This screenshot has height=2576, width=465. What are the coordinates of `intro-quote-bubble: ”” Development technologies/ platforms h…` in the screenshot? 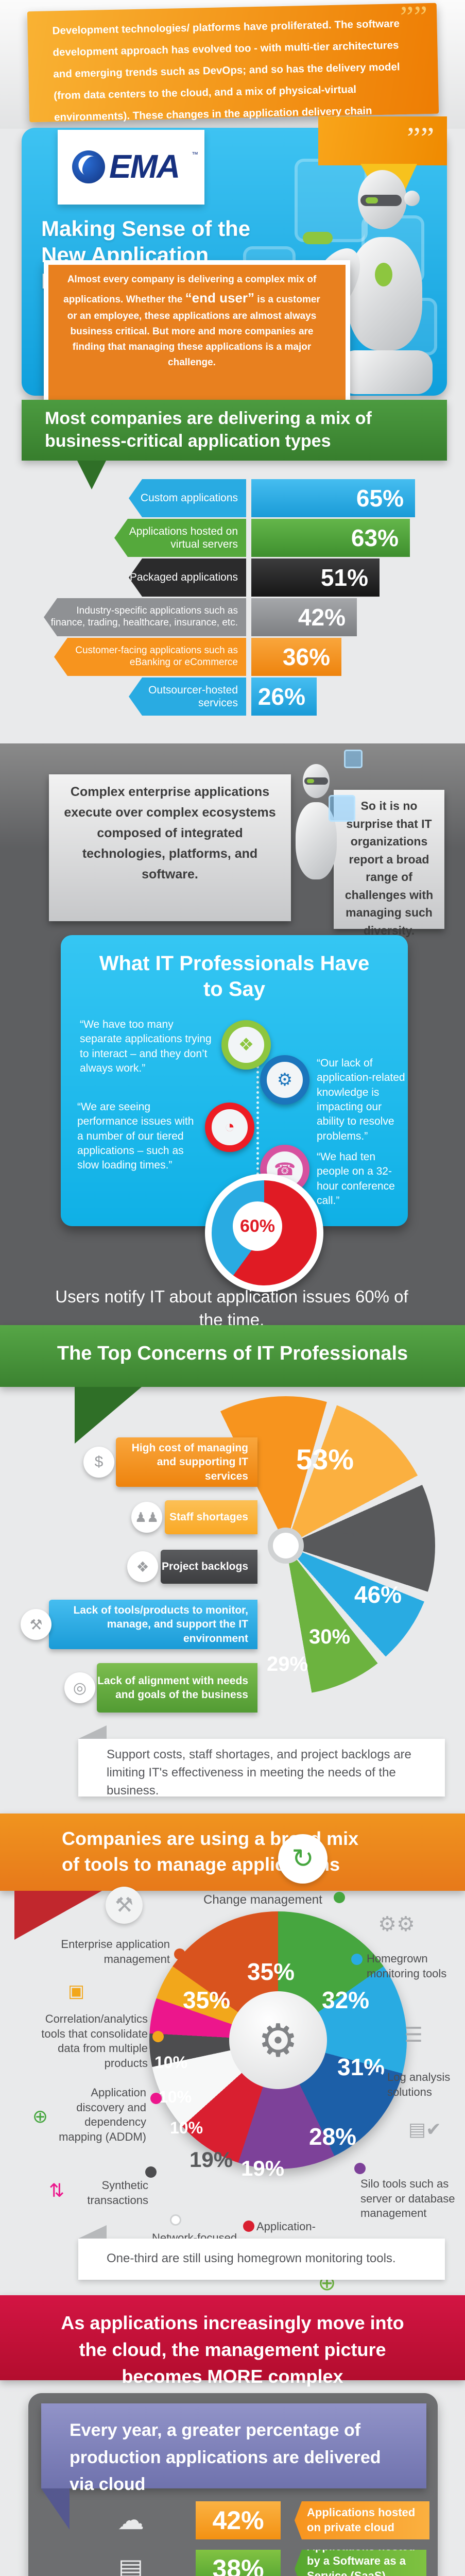 It's located at (233, 94).